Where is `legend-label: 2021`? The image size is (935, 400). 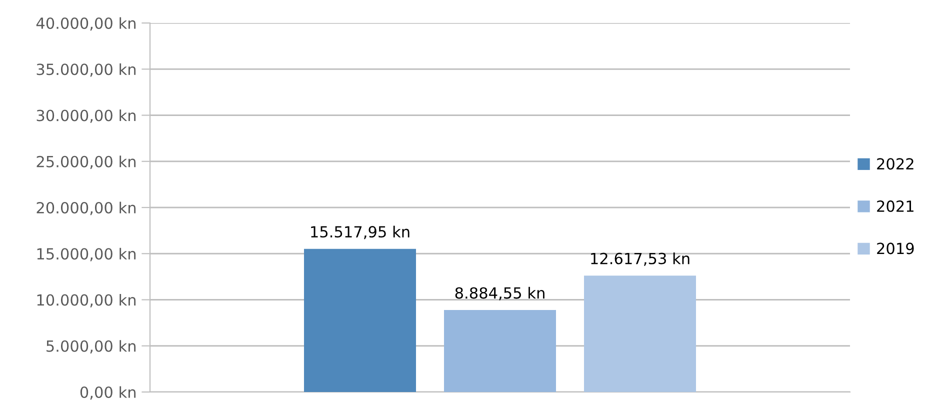
legend-label: 2021 is located at coordinates (895, 206).